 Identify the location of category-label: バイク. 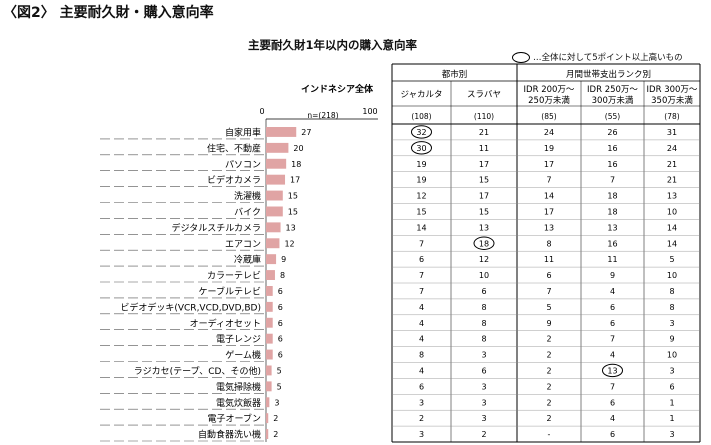
(247, 212).